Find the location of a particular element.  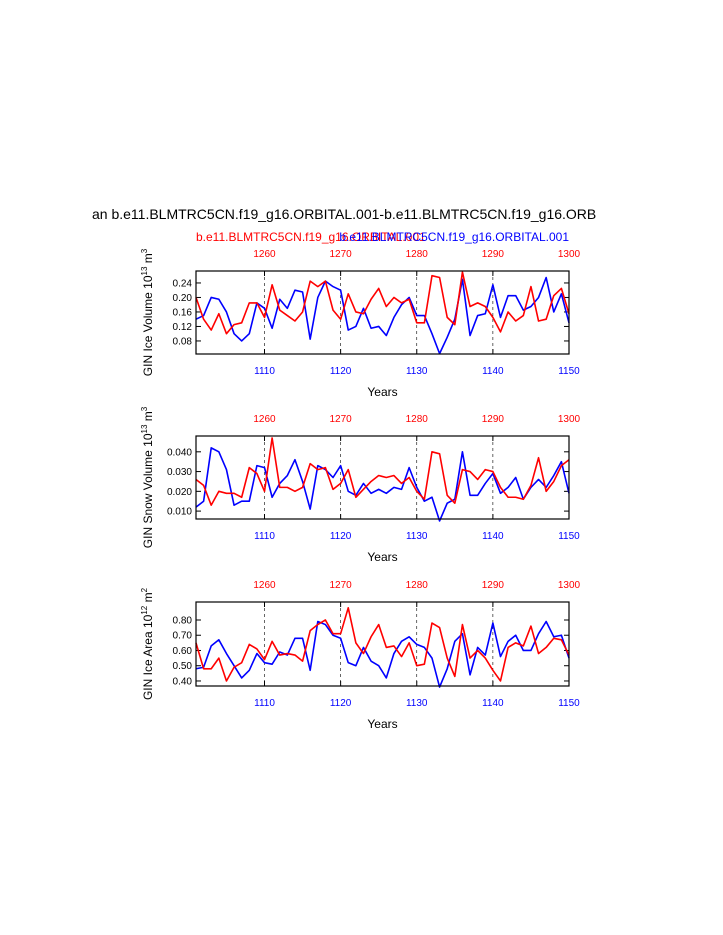

y-tick-label: 0.60 is located at coordinates (183, 651).